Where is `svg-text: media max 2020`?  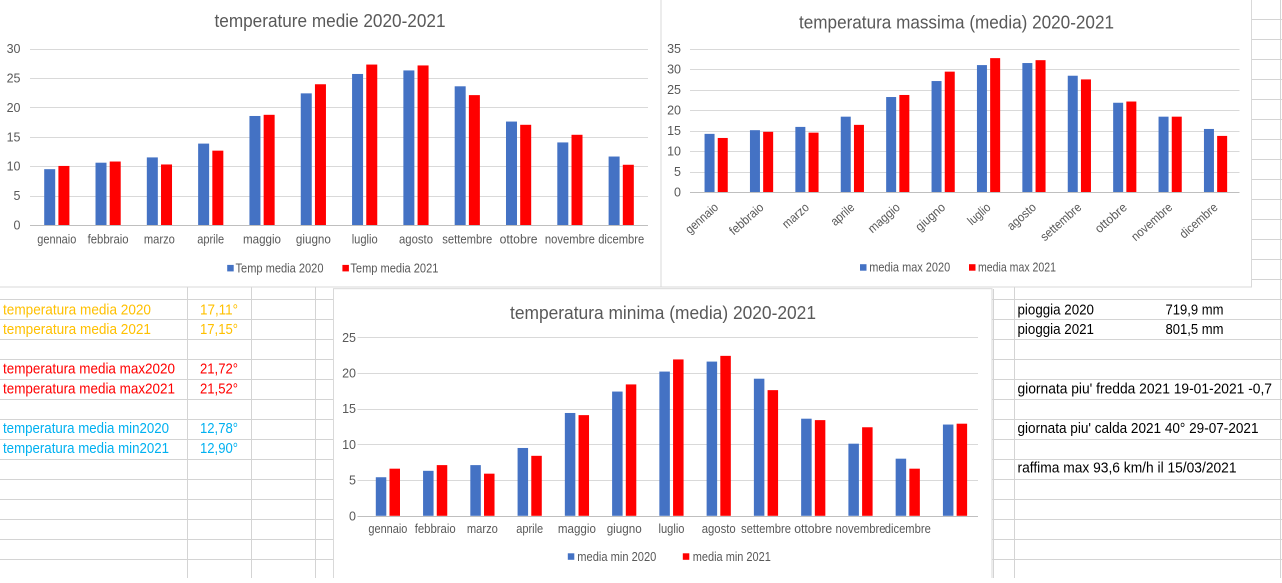 svg-text: media max 2020 is located at coordinates (909, 268).